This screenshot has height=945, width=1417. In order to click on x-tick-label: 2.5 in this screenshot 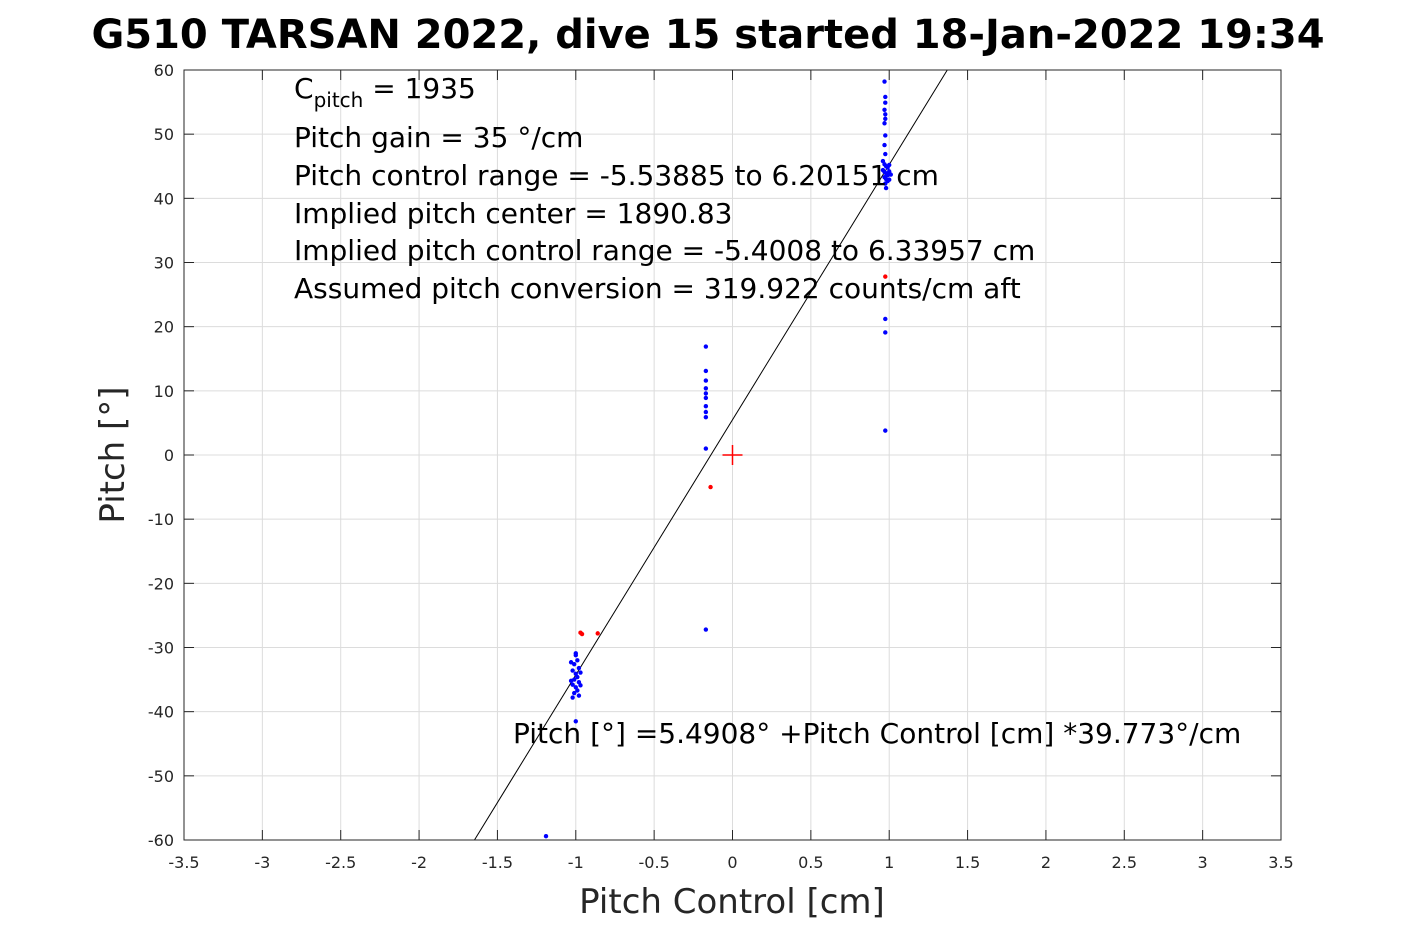, I will do `click(1124, 862)`.